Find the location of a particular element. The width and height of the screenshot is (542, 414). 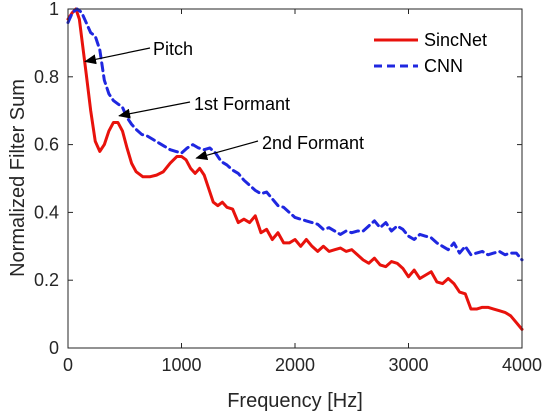

y-tick-label: 0.2 is located at coordinates (46, 280).